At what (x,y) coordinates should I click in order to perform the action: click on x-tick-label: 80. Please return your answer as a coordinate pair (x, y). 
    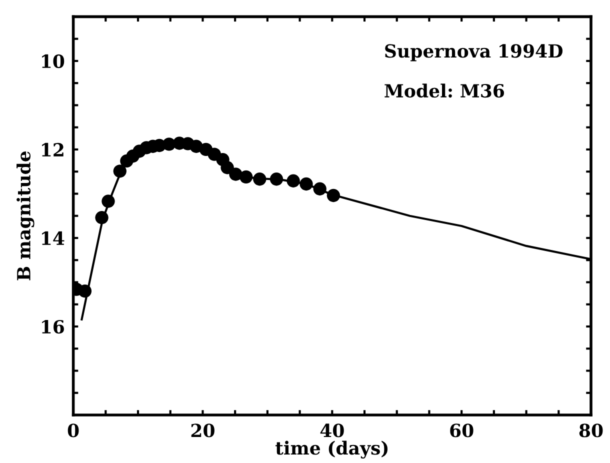
    Looking at the image, I should click on (591, 431).